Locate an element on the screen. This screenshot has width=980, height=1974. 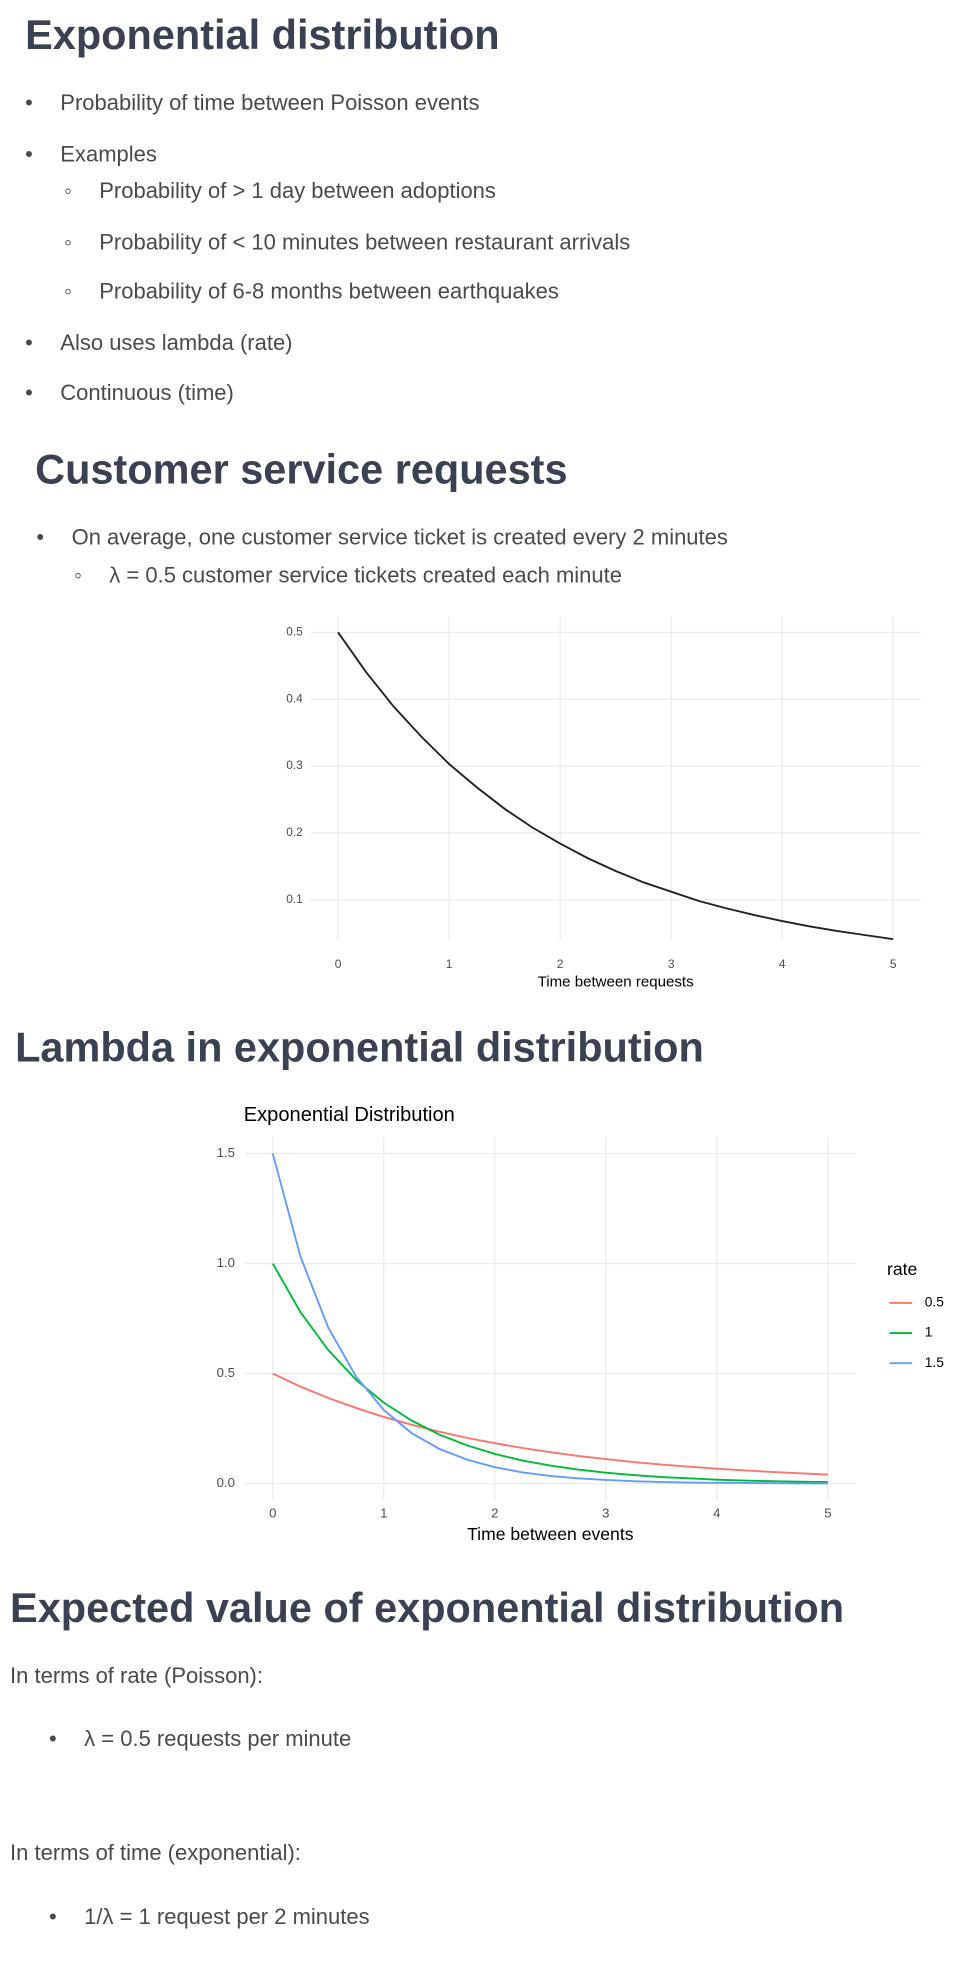
bullet: Examples is located at coordinates (91, 154).